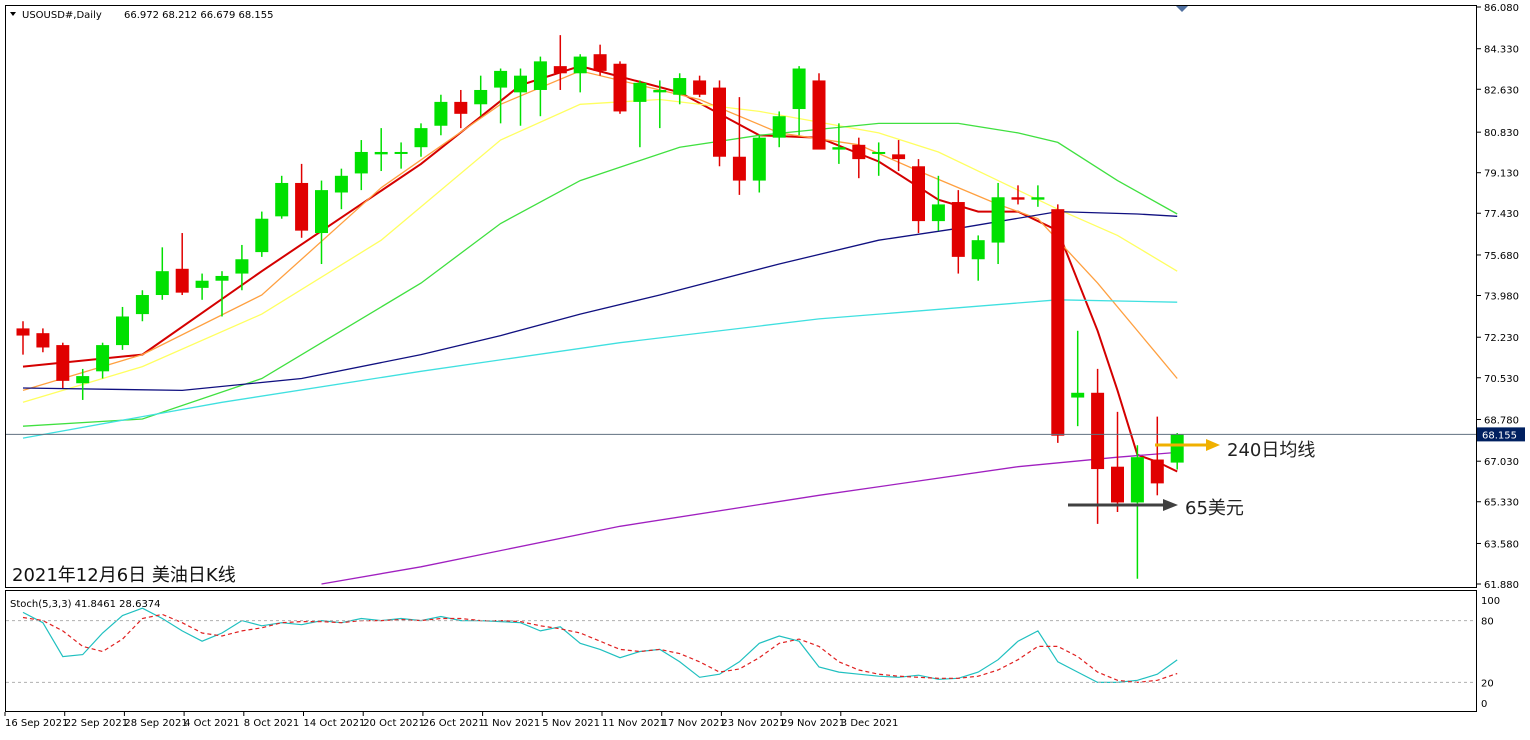 This screenshot has height=740, width=1530. What do you see at coordinates (1271, 450) in the screenshot?
I see `ma240-annotation: 240日均线` at bounding box center [1271, 450].